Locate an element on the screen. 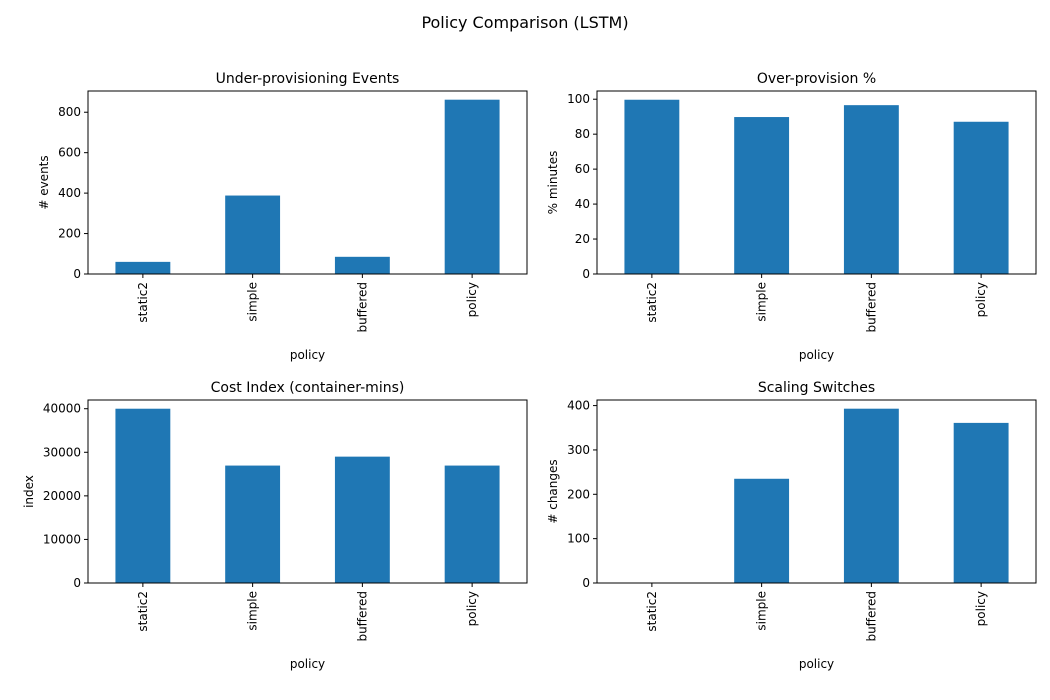 Image resolution: width=1050 pixels, height=700 pixels. y-tick-label: 80 is located at coordinates (582, 134).